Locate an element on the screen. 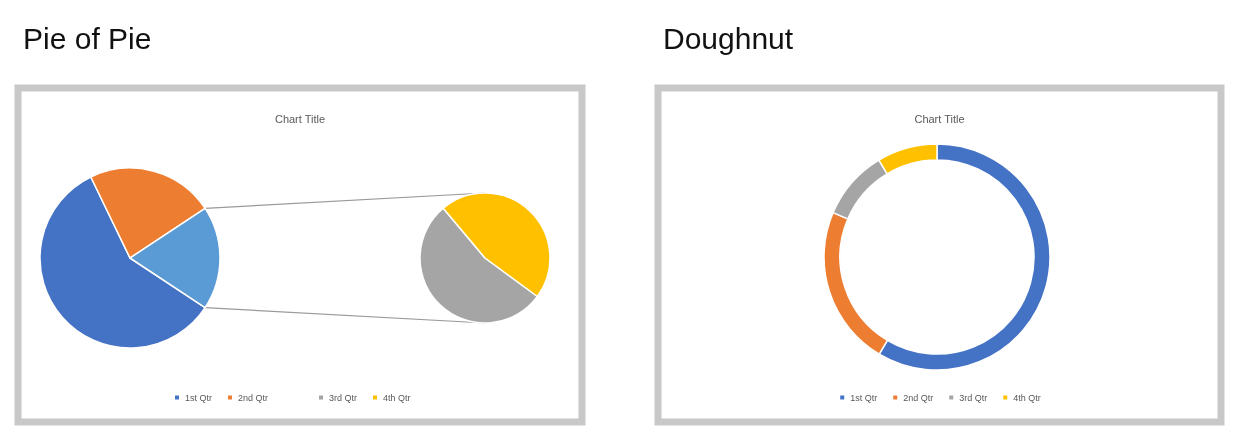 Image resolution: width=1239 pixels, height=444 pixels. chart-subtitle: Chart Title is located at coordinates (939, 118).